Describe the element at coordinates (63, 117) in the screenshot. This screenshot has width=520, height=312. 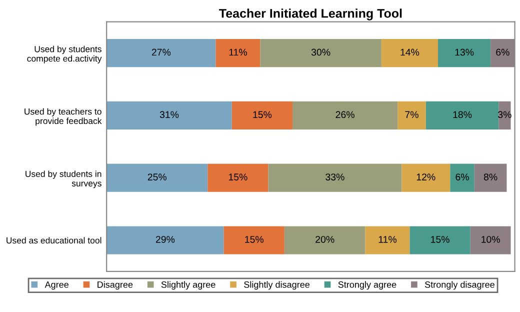
I see `y-tick-label: Used by teachers to provide feedback` at that location.